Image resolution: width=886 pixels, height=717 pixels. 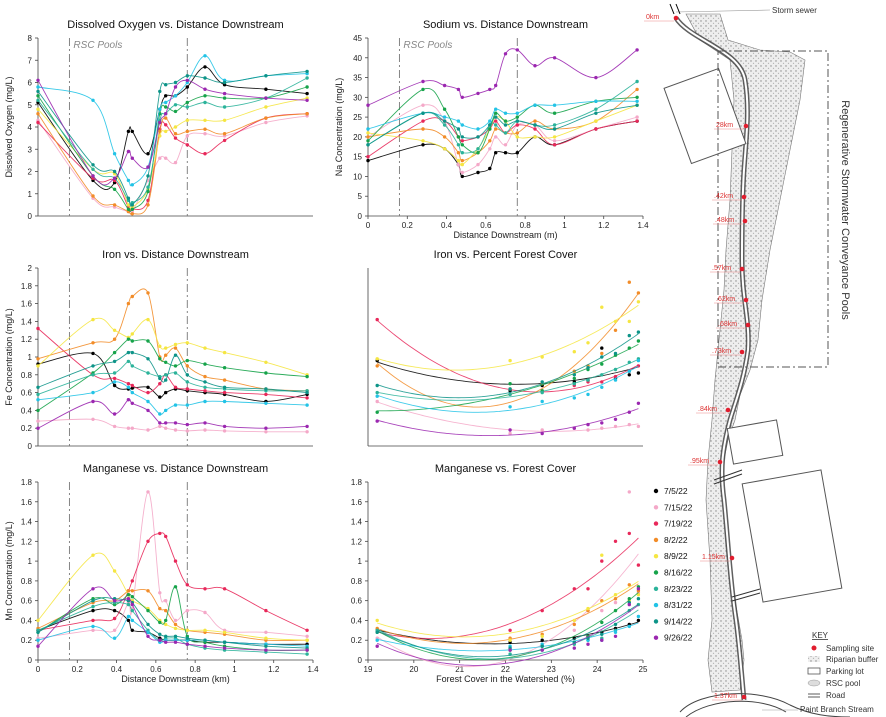 What do you see at coordinates (447, 225) in the screenshot?
I see `x-tick-label: 0.4` at bounding box center [447, 225].